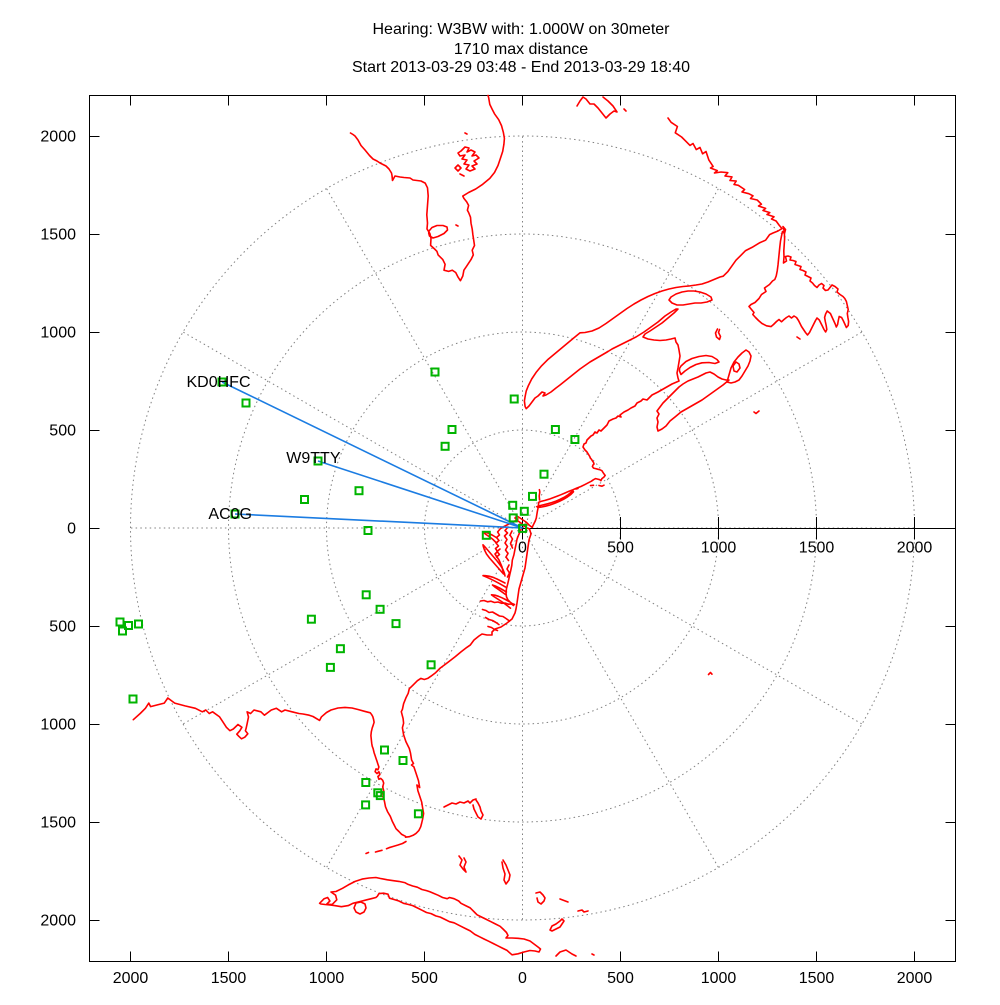 Image resolution: width=1000 pixels, height=1005 pixels. Describe the element at coordinates (230, 514) in the screenshot. I see `svg-text: AC0G` at that location.